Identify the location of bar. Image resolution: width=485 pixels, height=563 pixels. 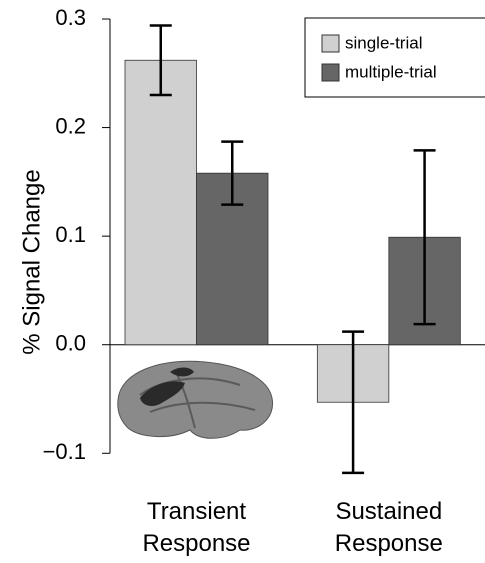
(160, 202).